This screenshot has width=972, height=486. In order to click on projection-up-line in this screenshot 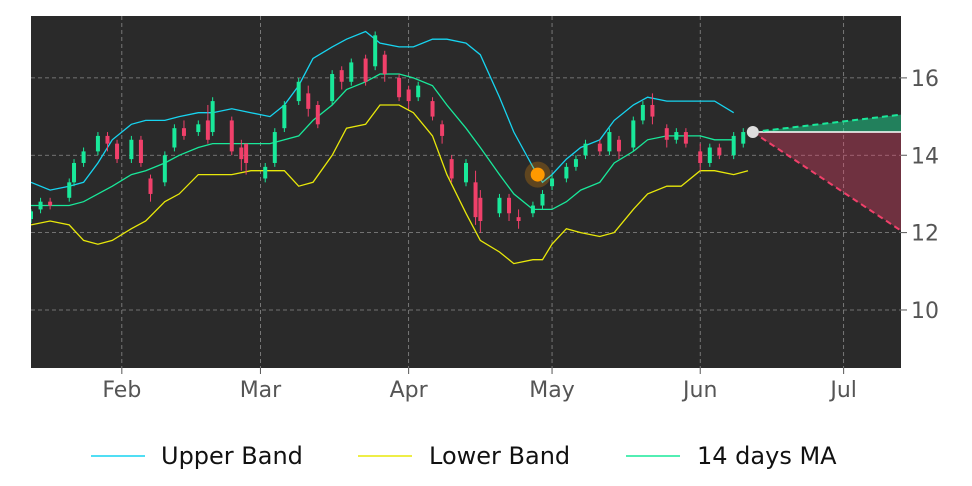, I will do `click(826, 123)`.